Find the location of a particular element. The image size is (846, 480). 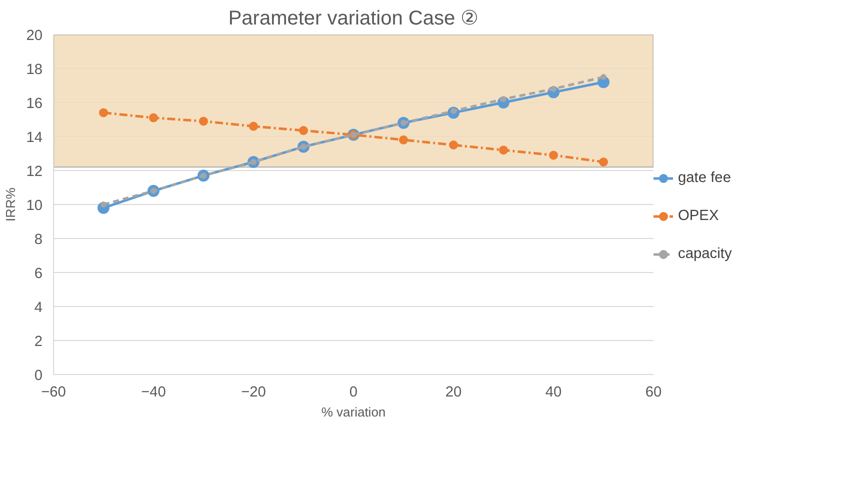

legend-label: OPEX is located at coordinates (698, 216).